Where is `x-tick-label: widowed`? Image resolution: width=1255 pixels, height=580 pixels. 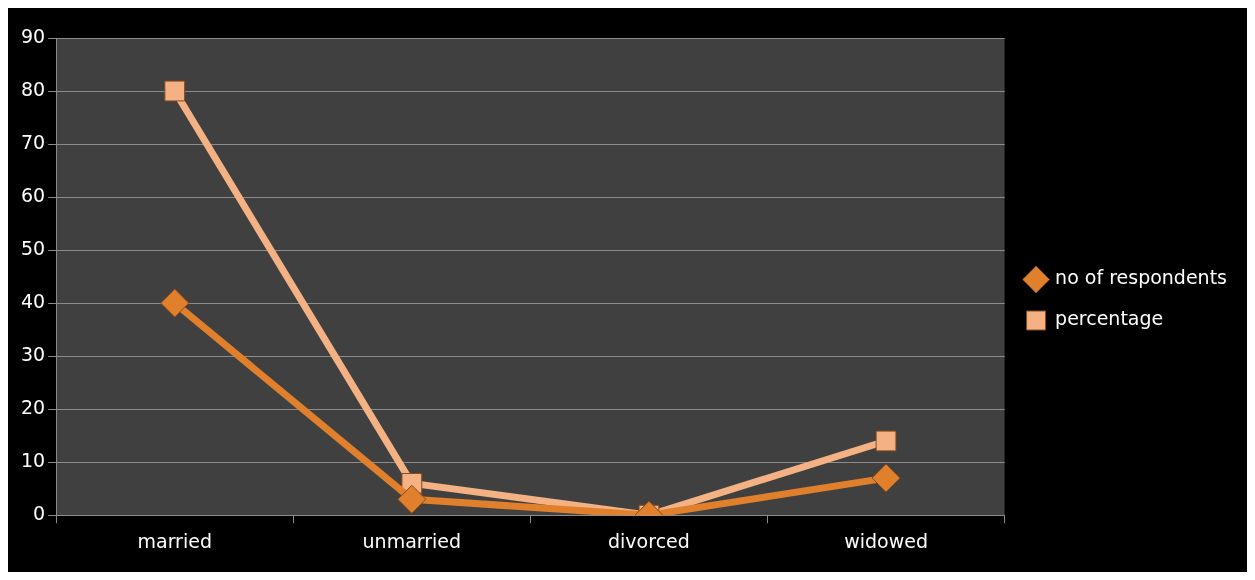
x-tick-label: widowed is located at coordinates (886, 540).